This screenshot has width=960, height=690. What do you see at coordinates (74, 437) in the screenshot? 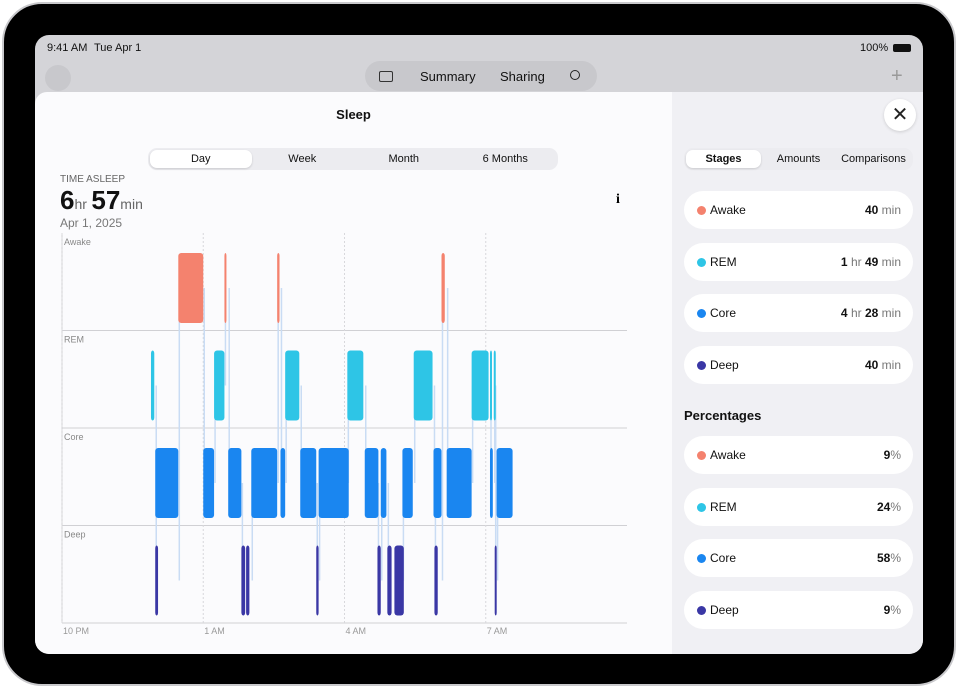
I see `stage-row-label: Core` at bounding box center [74, 437].